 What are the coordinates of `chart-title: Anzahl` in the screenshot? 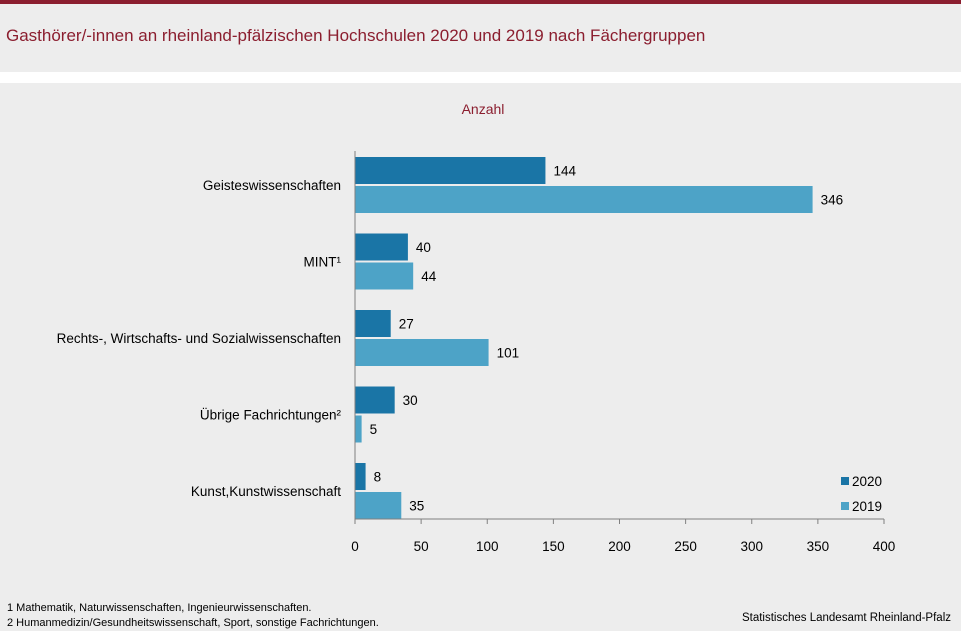 It's located at (483, 109).